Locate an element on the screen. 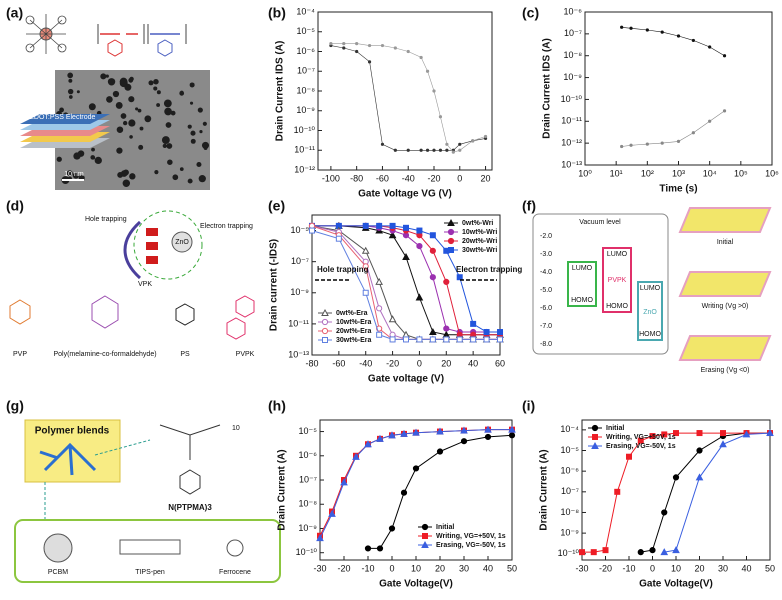 This screenshot has width=782, height=600. legend-label: Erasing, VG=-50V, 1s is located at coordinates (641, 446).